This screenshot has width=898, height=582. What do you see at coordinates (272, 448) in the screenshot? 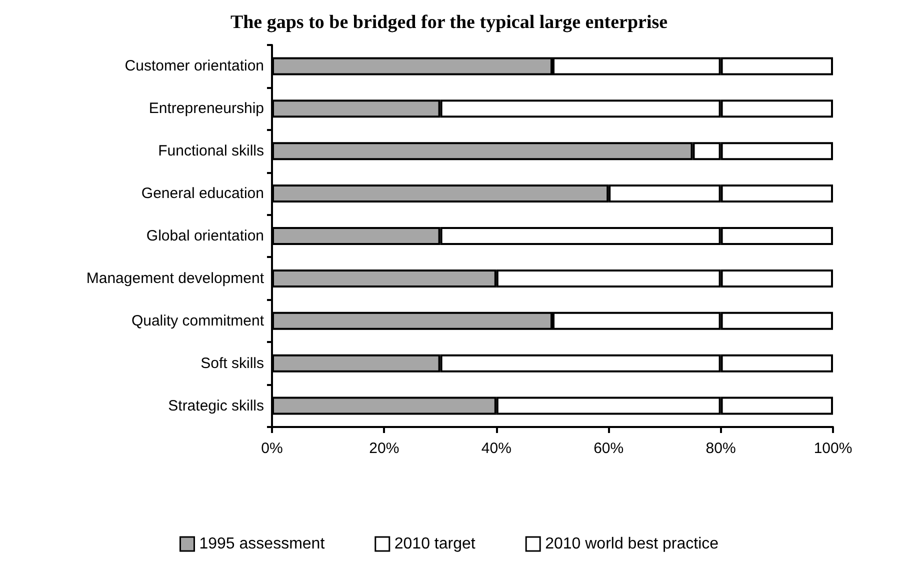
I see `x-tick-label: 0%` at bounding box center [272, 448].